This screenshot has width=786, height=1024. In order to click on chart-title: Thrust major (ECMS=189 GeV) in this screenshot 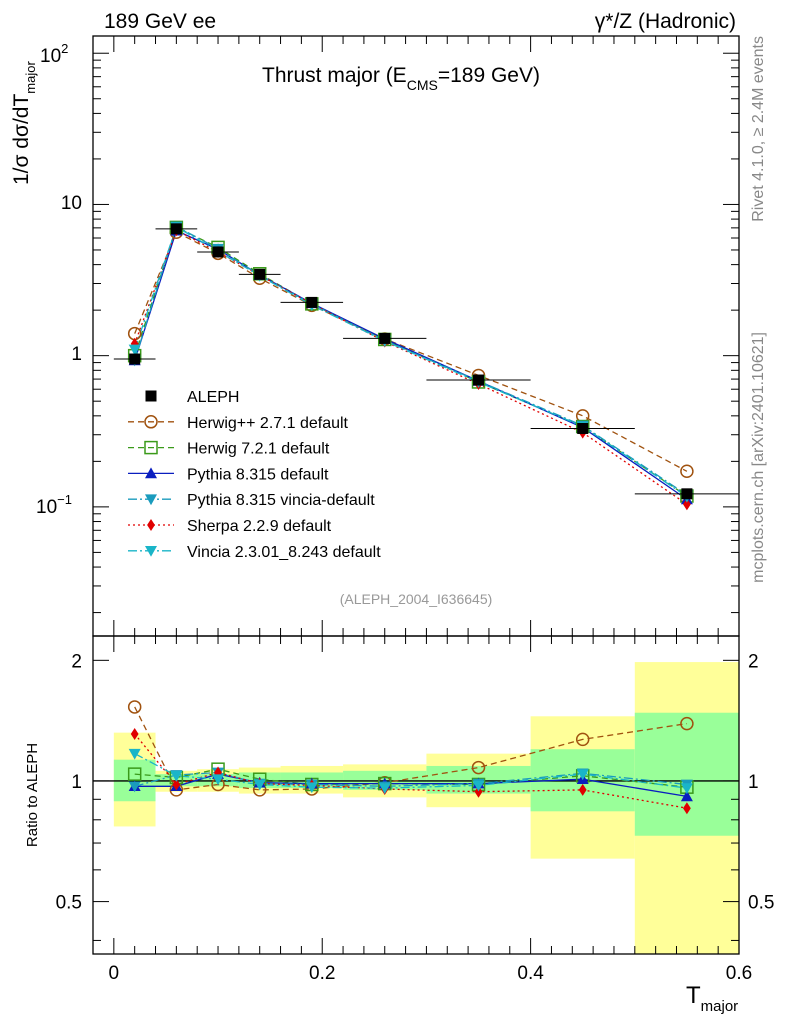, I will do `click(401, 78)`.